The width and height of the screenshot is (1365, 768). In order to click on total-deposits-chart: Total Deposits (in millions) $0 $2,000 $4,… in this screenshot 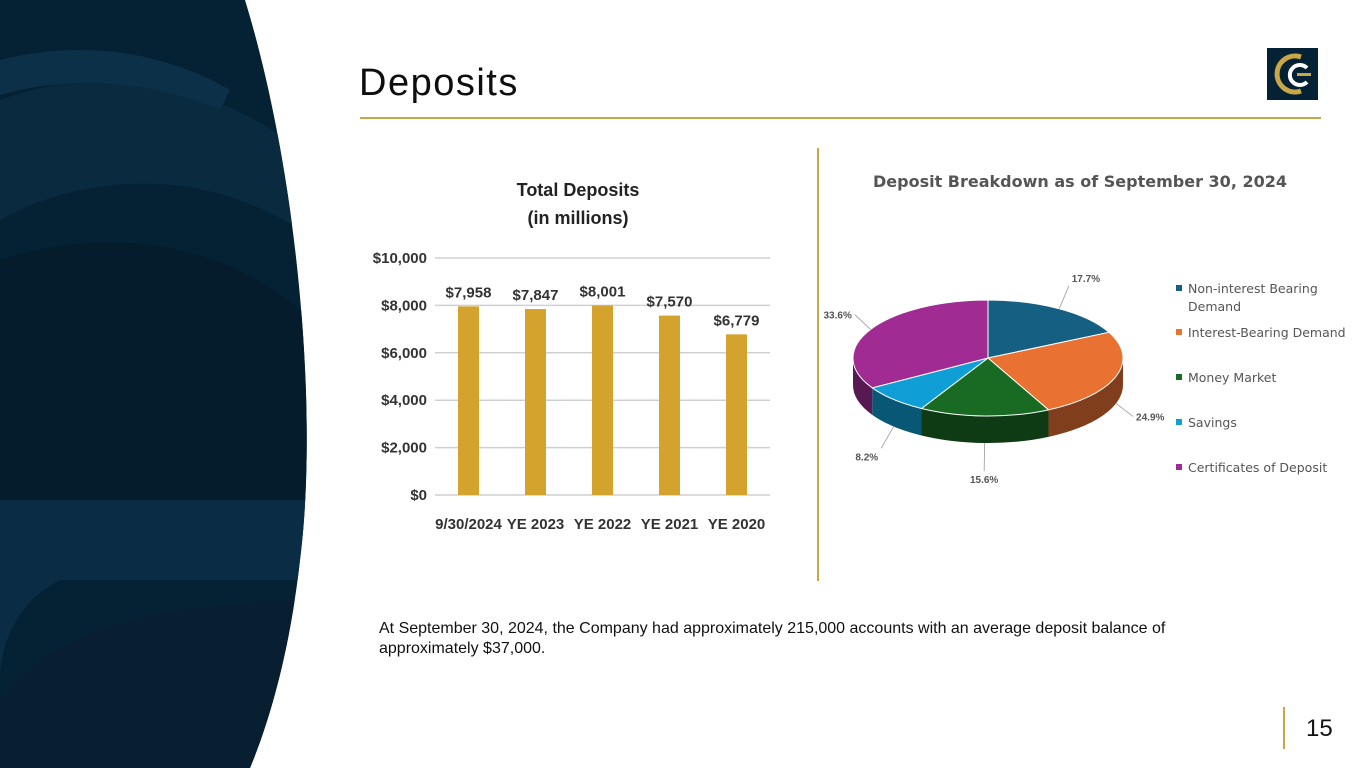, I will do `click(571, 356)`.